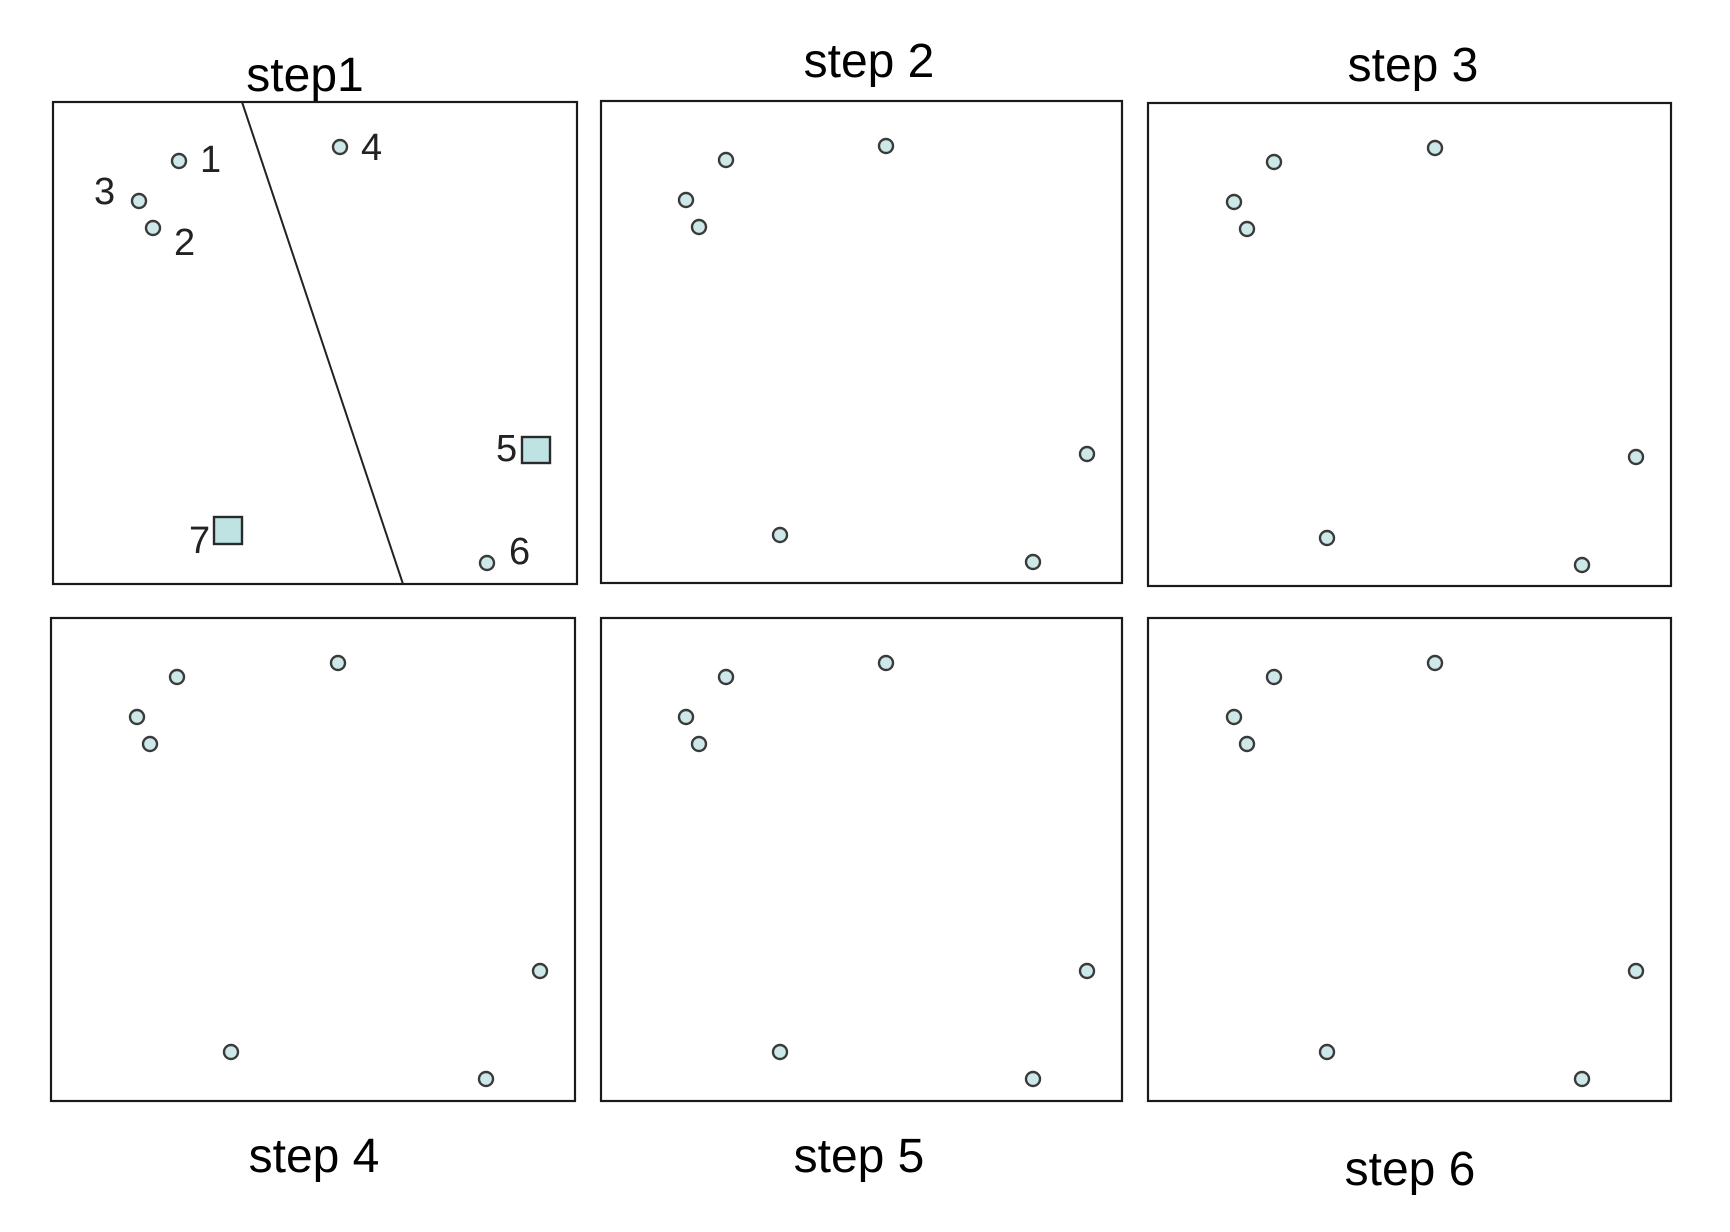 The image size is (1730, 1232). I want to click on point-7-square, so click(228, 530).